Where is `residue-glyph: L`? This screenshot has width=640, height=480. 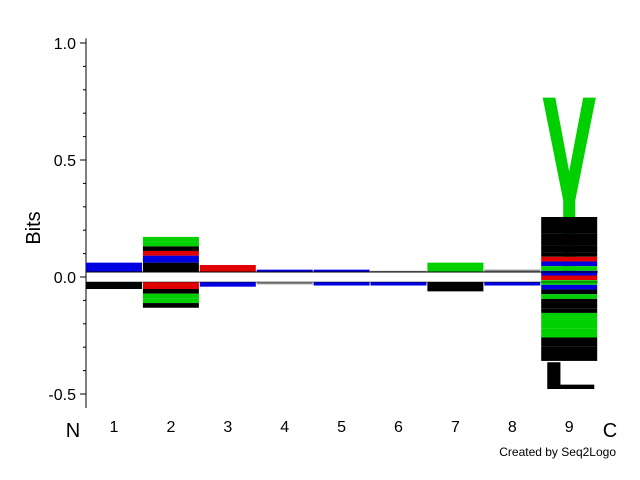
residue-glyph: L is located at coordinates (569, 376).